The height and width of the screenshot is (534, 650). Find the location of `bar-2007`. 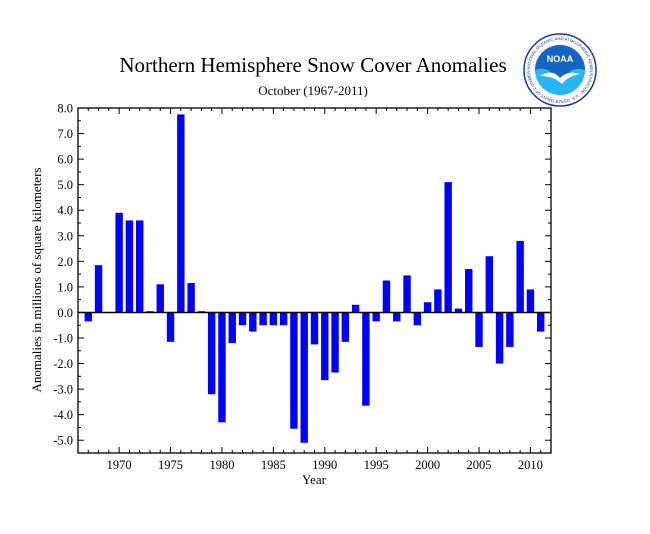

bar-2007 is located at coordinates (499, 338).